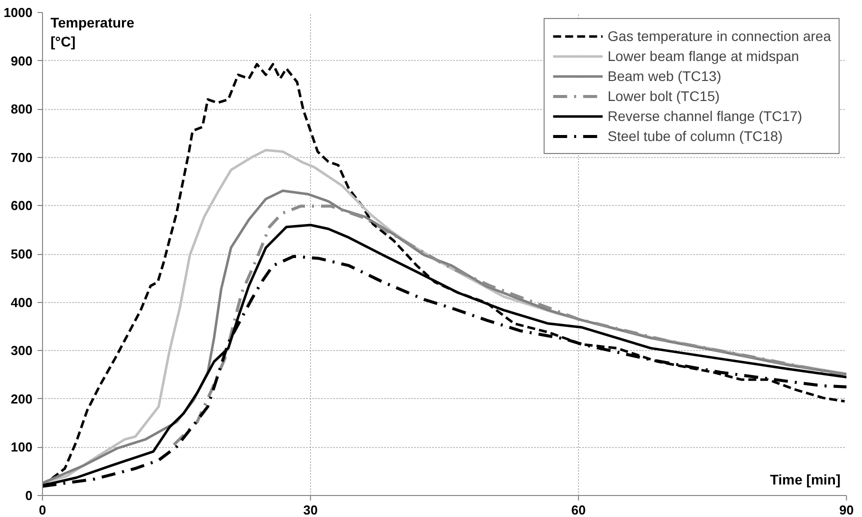  What do you see at coordinates (92, 32) in the screenshot?
I see `y-axis-title: Temperature [°C]` at bounding box center [92, 32].